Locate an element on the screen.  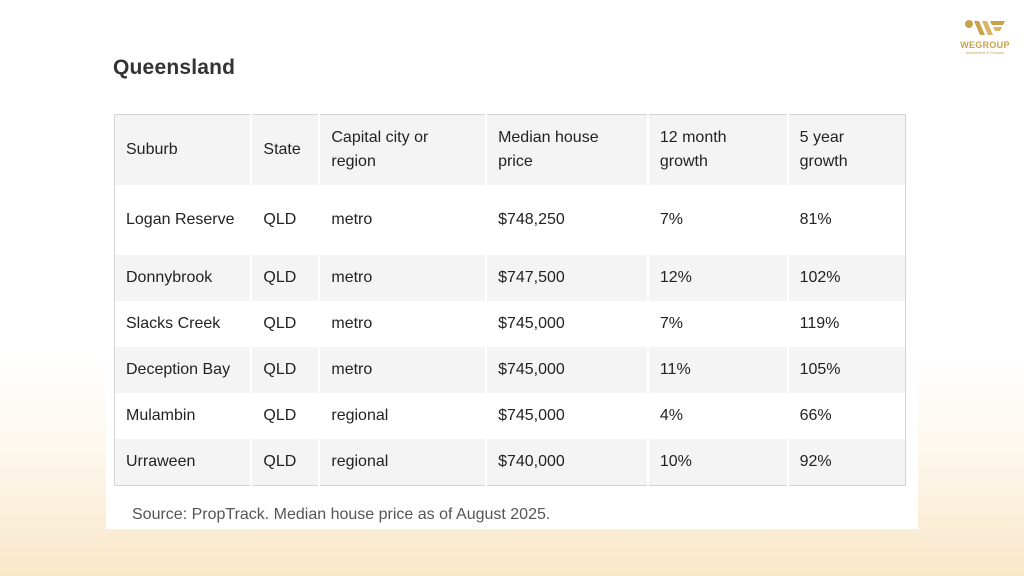
table-row: Mulambin QLD regional $745,000 4% 66% is located at coordinates (510, 416).